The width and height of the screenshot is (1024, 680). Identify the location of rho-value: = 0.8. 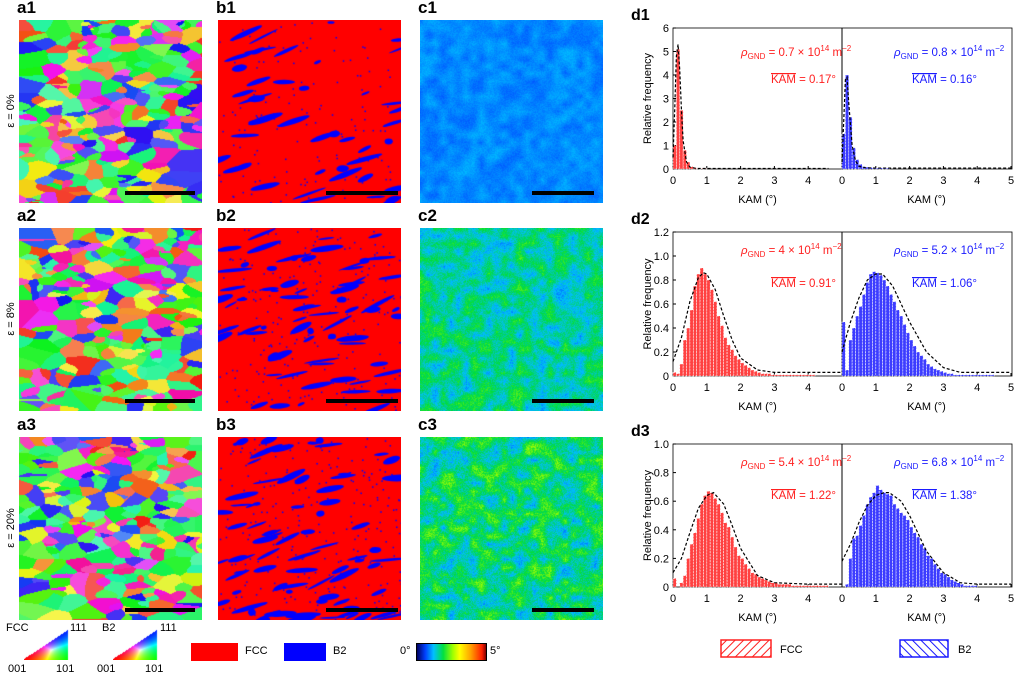
(932, 53).